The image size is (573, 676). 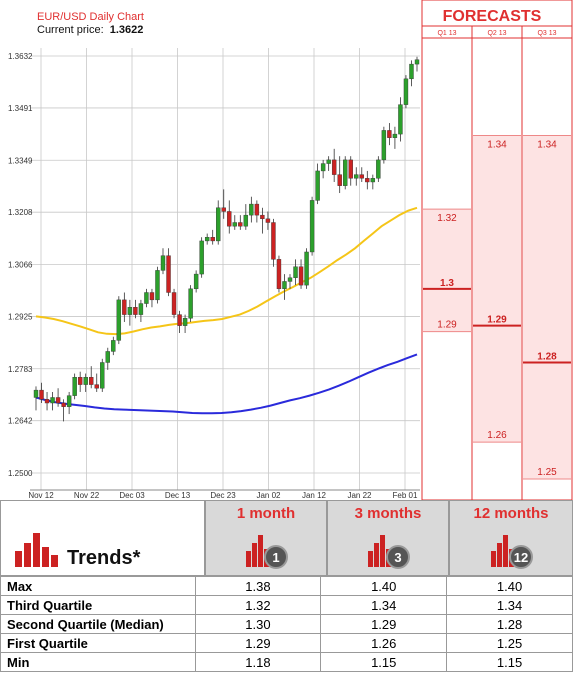 I want to click on trend-row: First Quartile 1.29 1.26 1.25, so click(x=286, y=643).